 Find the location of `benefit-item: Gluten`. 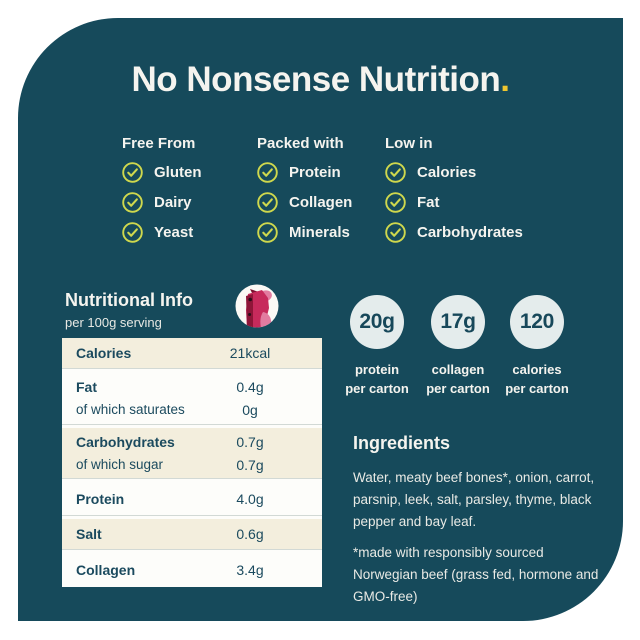

benefit-item: Gluten is located at coordinates (162, 172).